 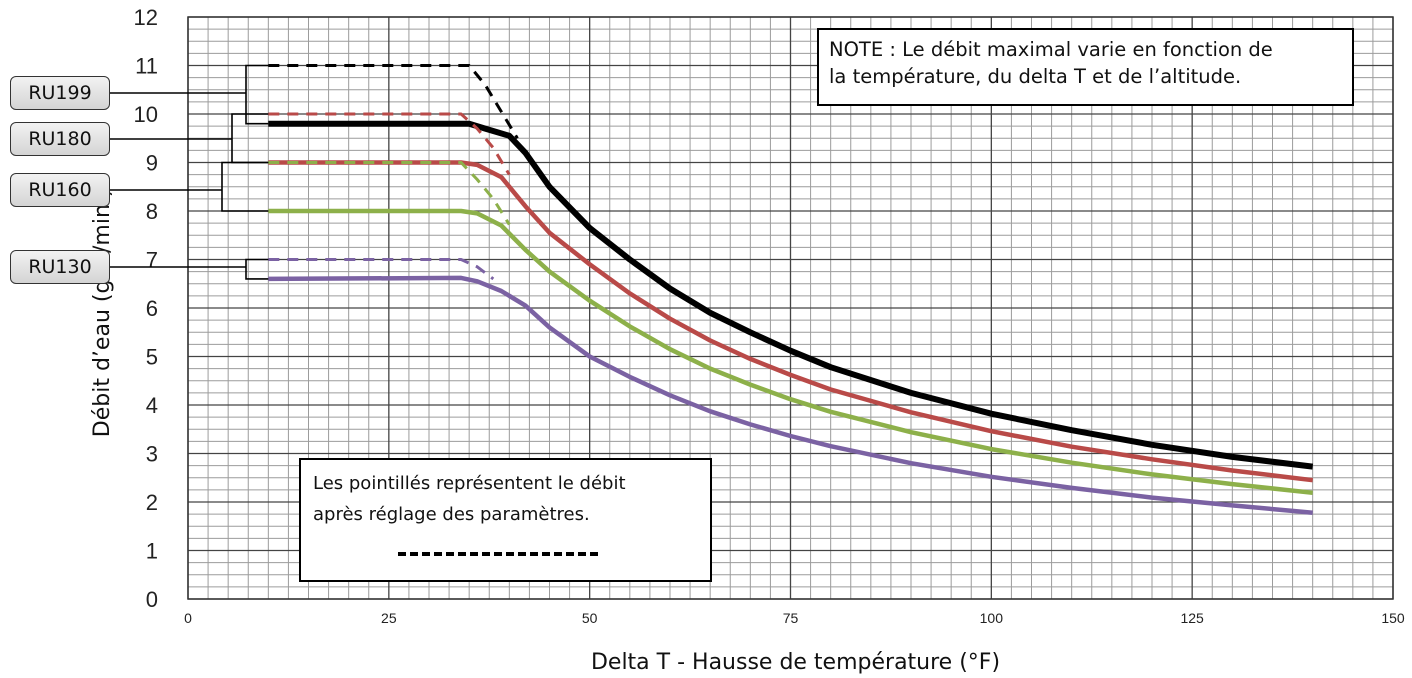 What do you see at coordinates (795, 662) in the screenshot?
I see `x-axis-title: Delta T - Hausse de température (°F)` at bounding box center [795, 662].